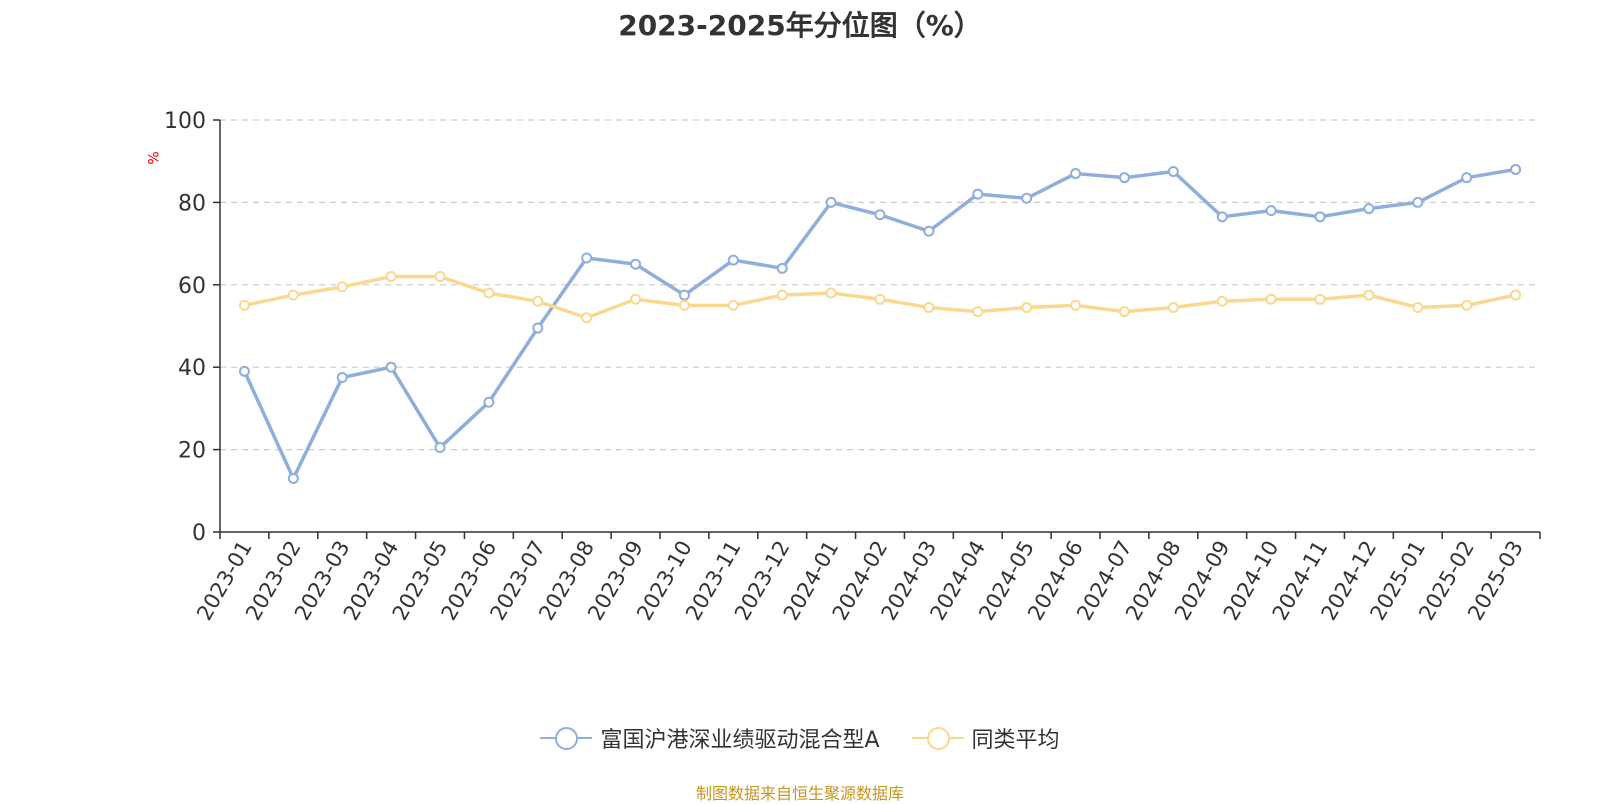  Describe the element at coordinates (192, 286) in the screenshot. I see `y-tick-label: 60` at that location.